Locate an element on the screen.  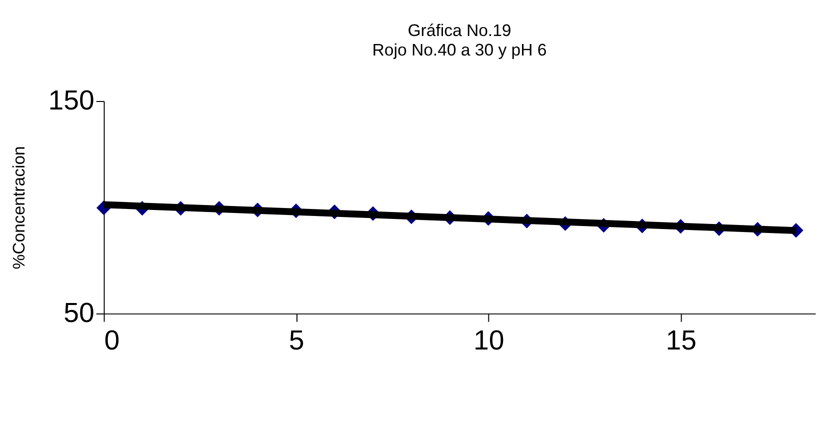
x-tick-label: 10 is located at coordinates (488, 340).